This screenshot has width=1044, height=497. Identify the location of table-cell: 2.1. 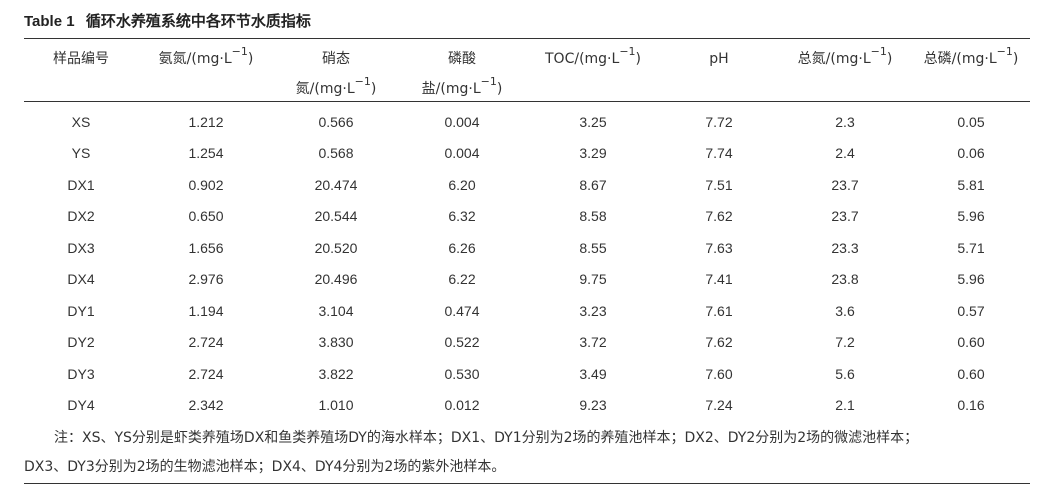
(845, 405).